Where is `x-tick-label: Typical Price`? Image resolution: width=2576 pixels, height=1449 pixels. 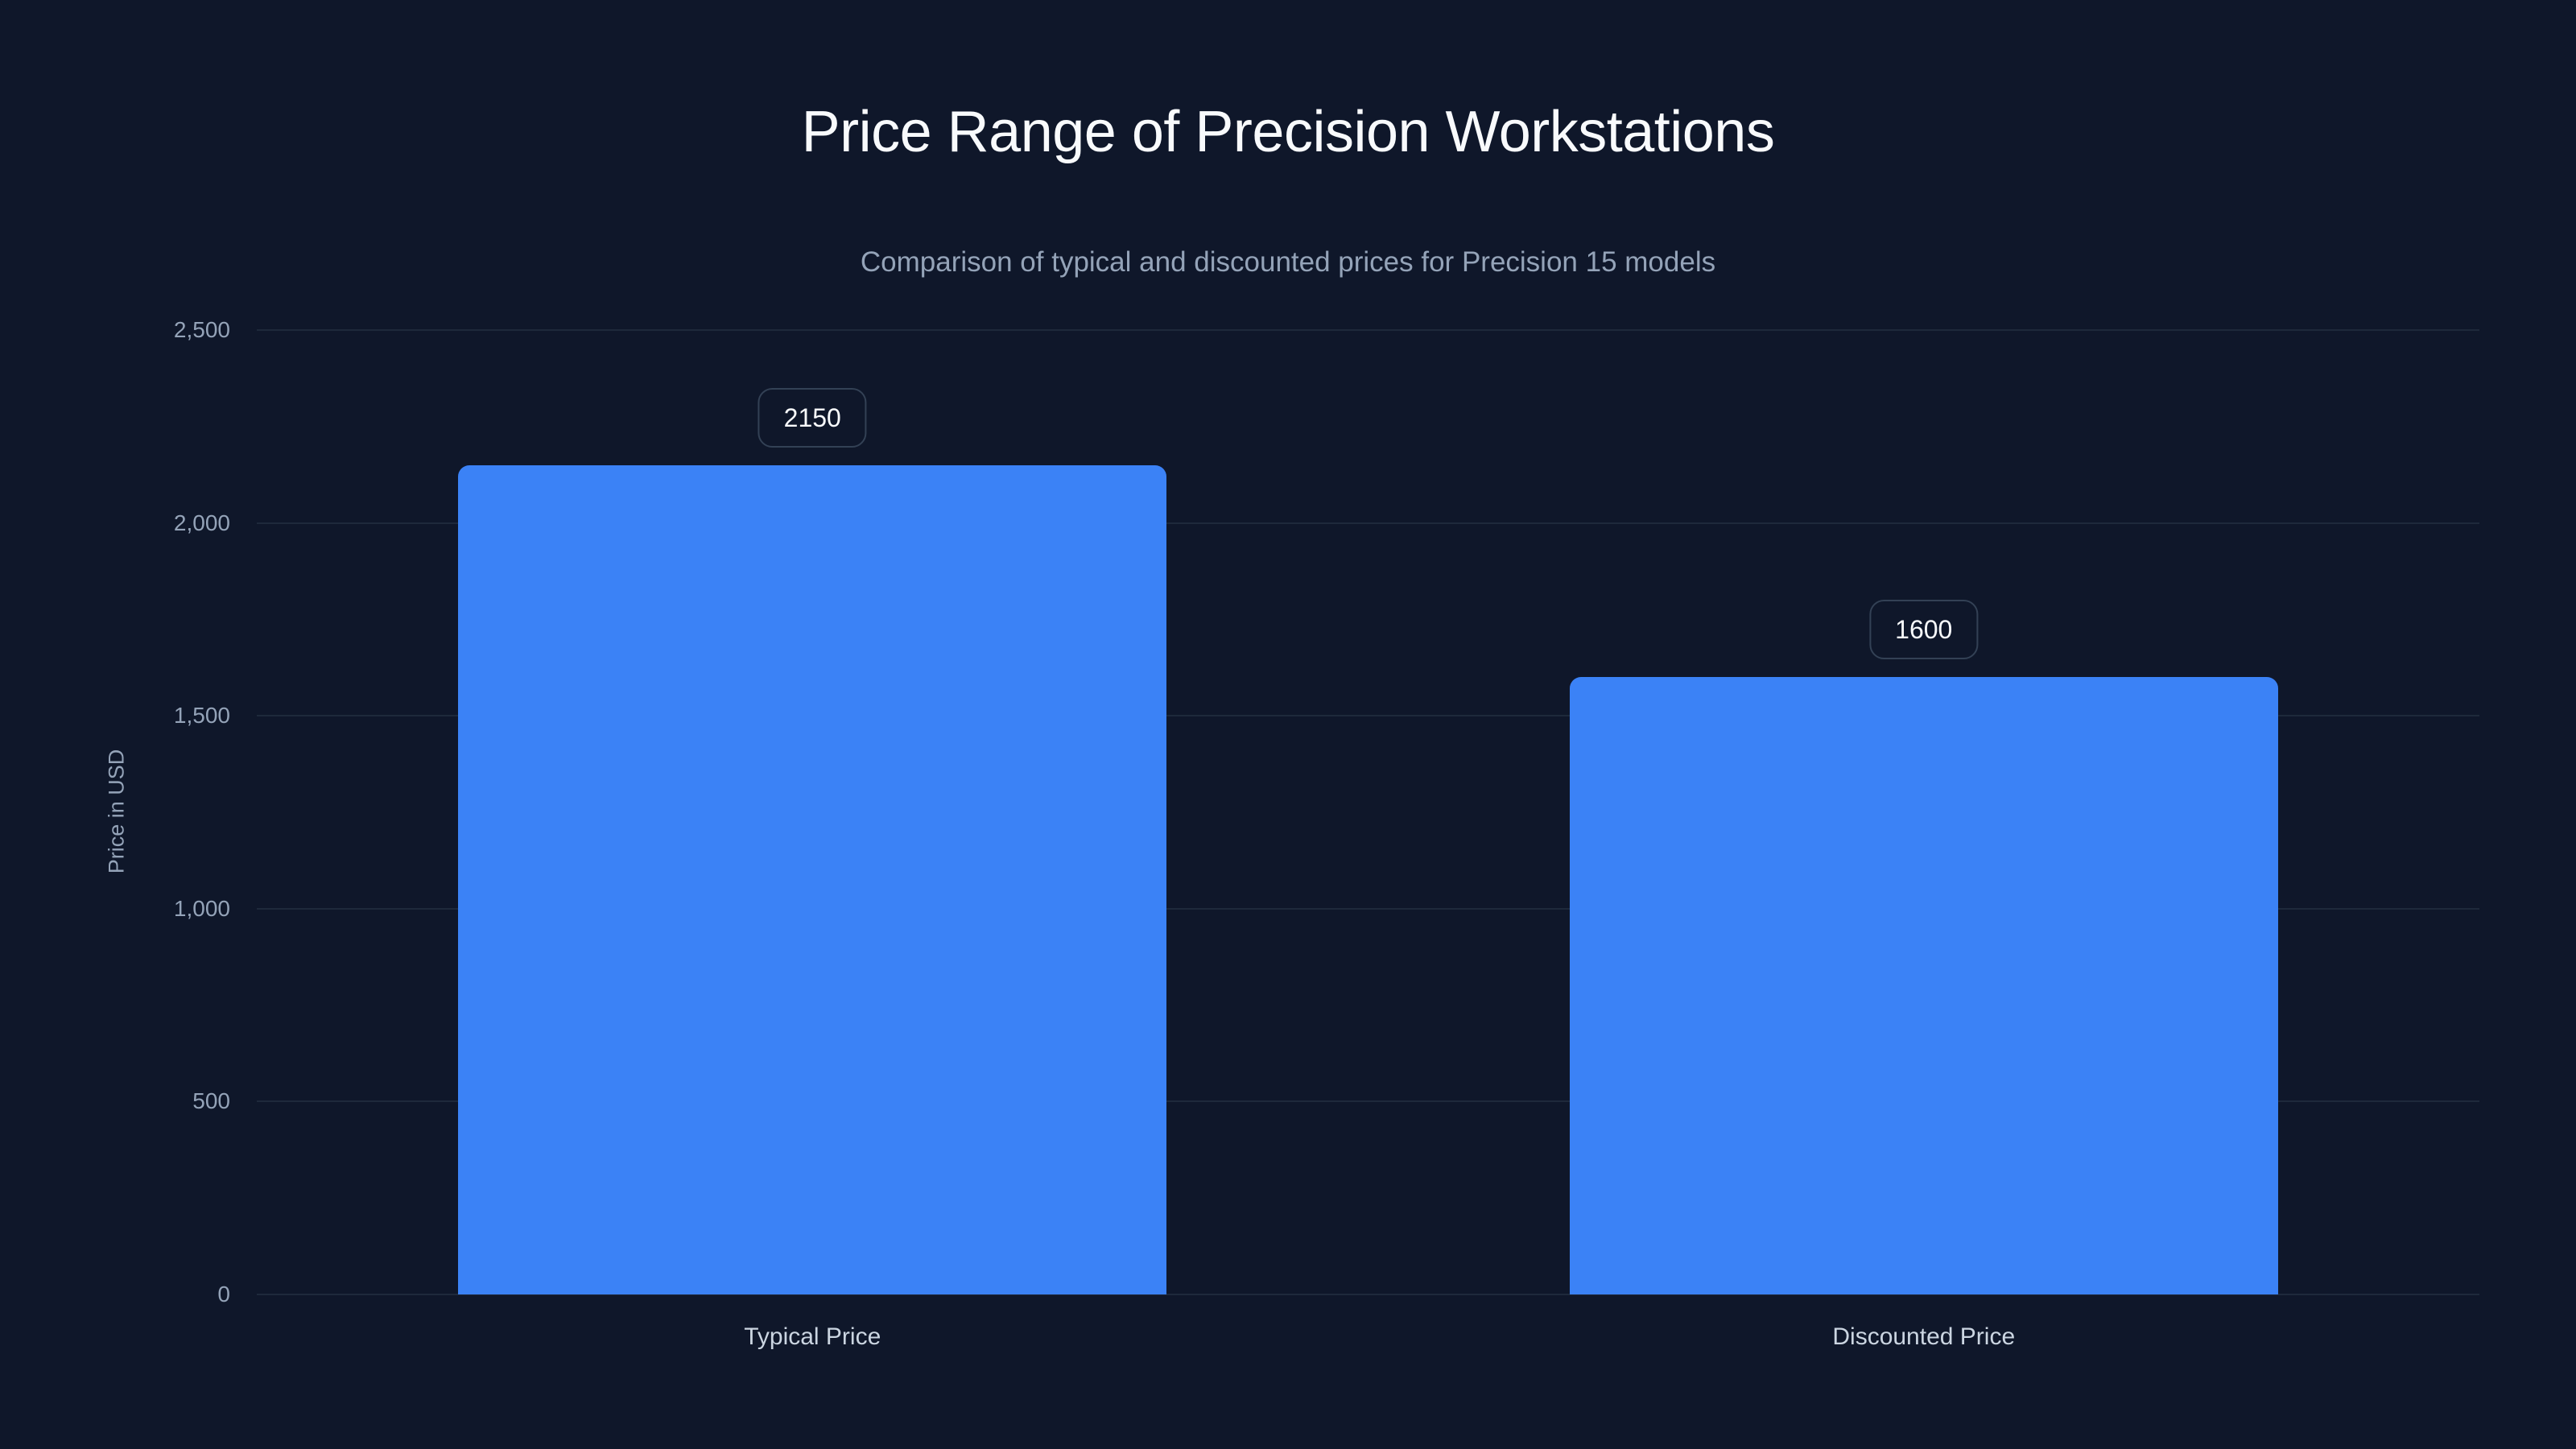 x-tick-label: Typical Price is located at coordinates (812, 1336).